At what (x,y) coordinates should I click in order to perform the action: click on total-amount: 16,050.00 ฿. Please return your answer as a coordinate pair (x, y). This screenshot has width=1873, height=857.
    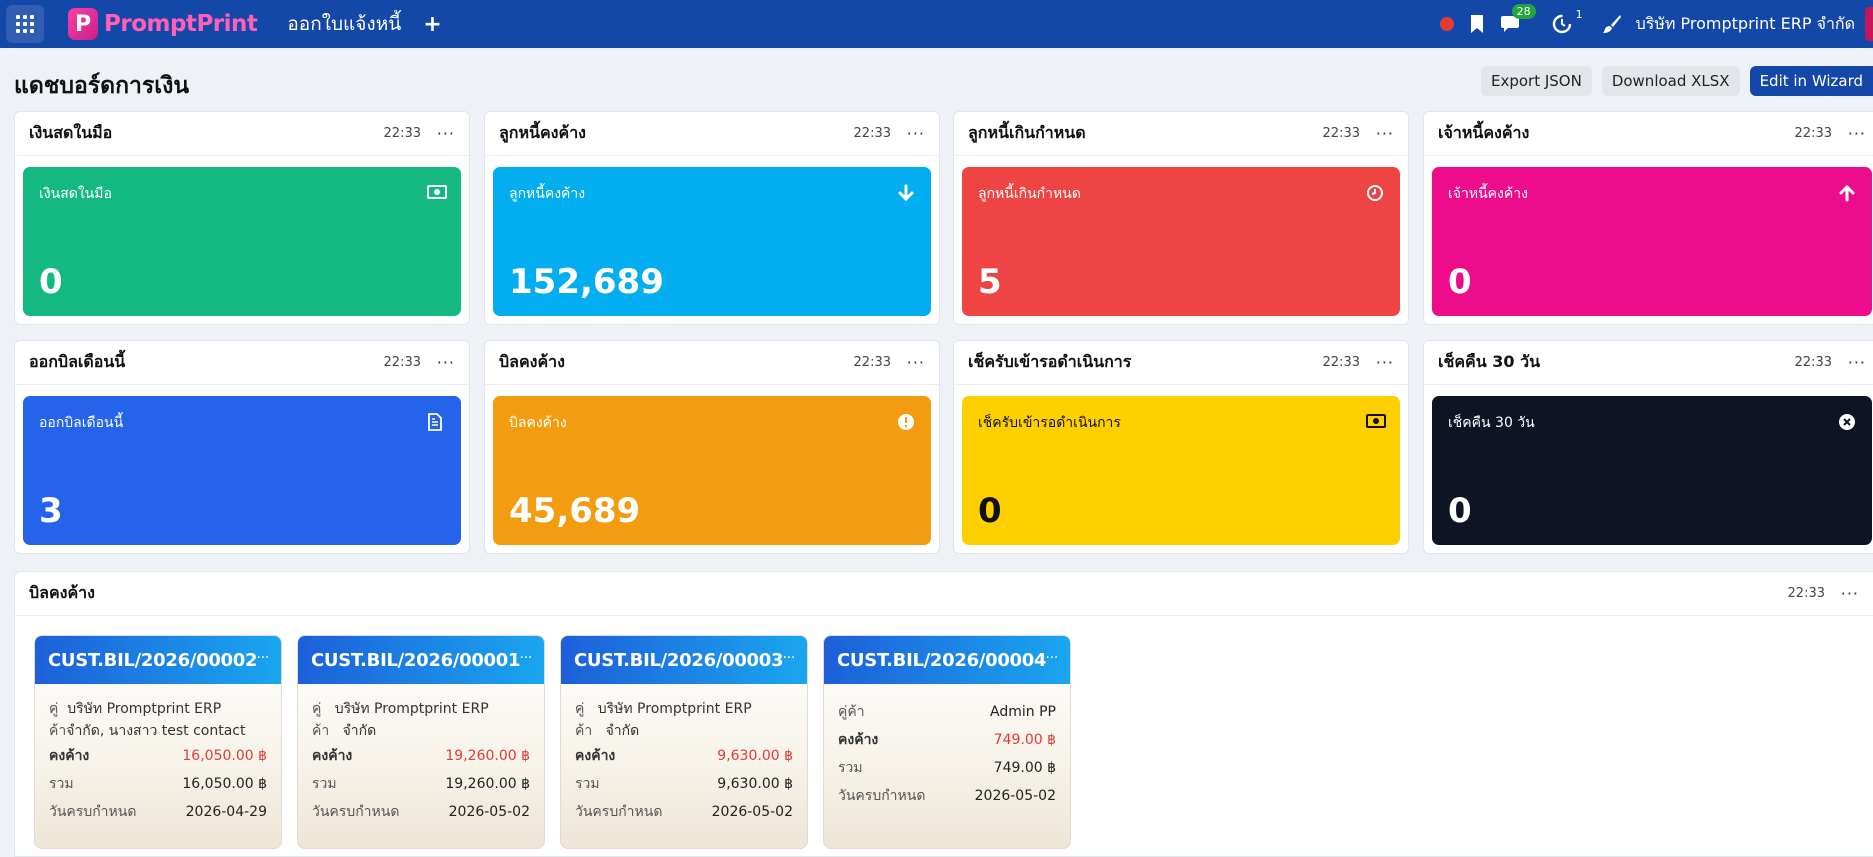
    Looking at the image, I should click on (224, 784).